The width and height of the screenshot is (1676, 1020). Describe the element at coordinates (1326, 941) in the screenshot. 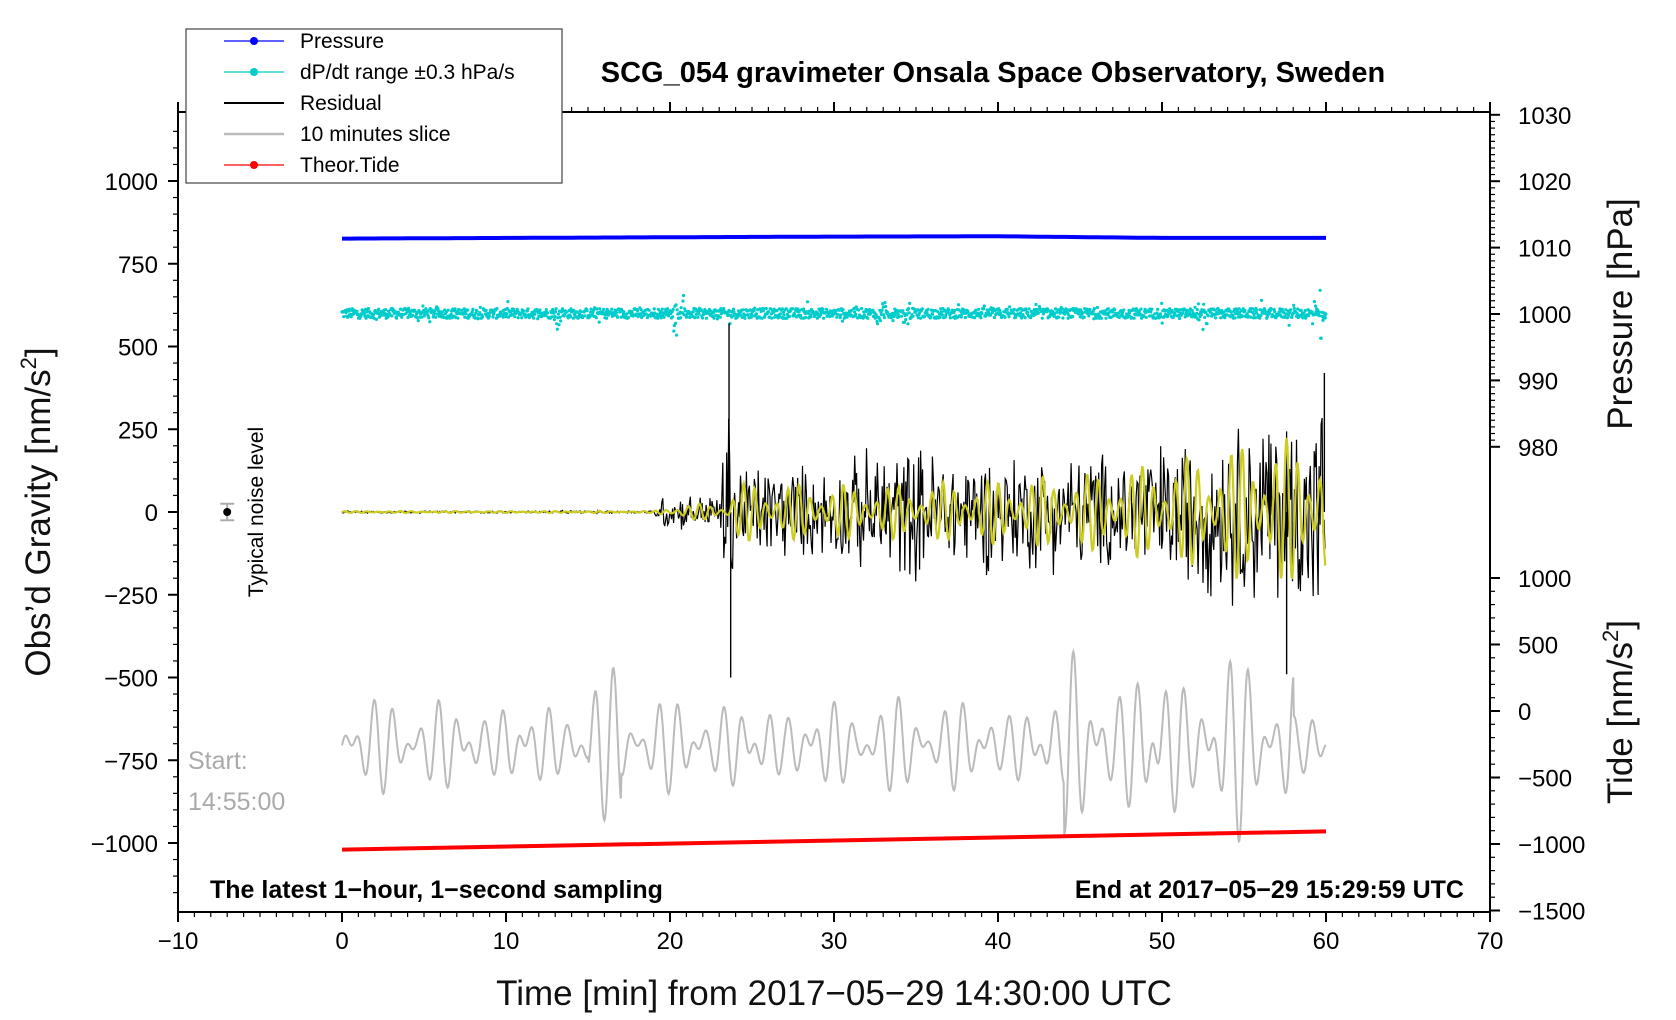

I see `x-tick-label-7: 60` at that location.